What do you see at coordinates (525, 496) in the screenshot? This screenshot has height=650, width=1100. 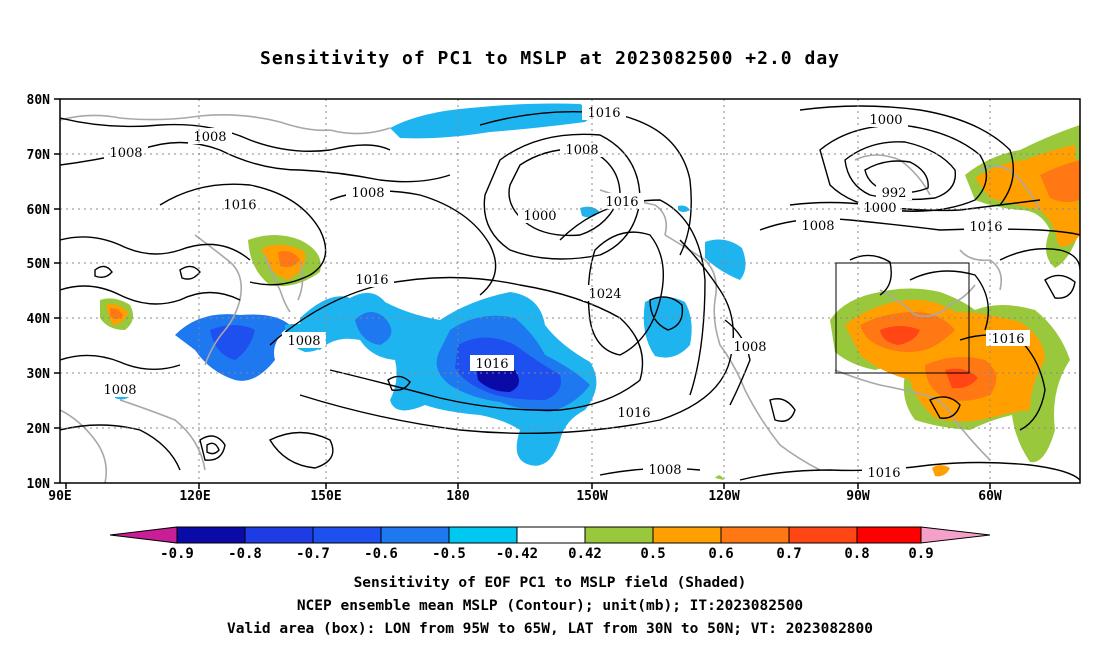 I see `x-axis-labels: 90E 120E 150E 180 150W 120W 90W 60W` at bounding box center [525, 496].